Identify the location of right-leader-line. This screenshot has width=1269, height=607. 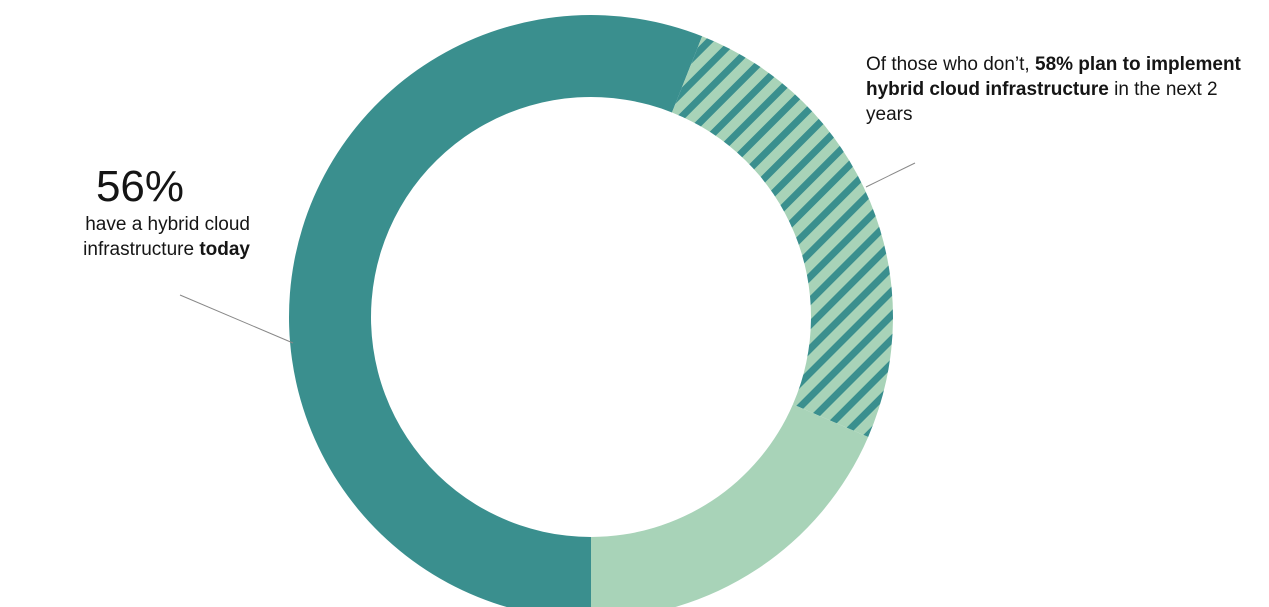
(890, 175).